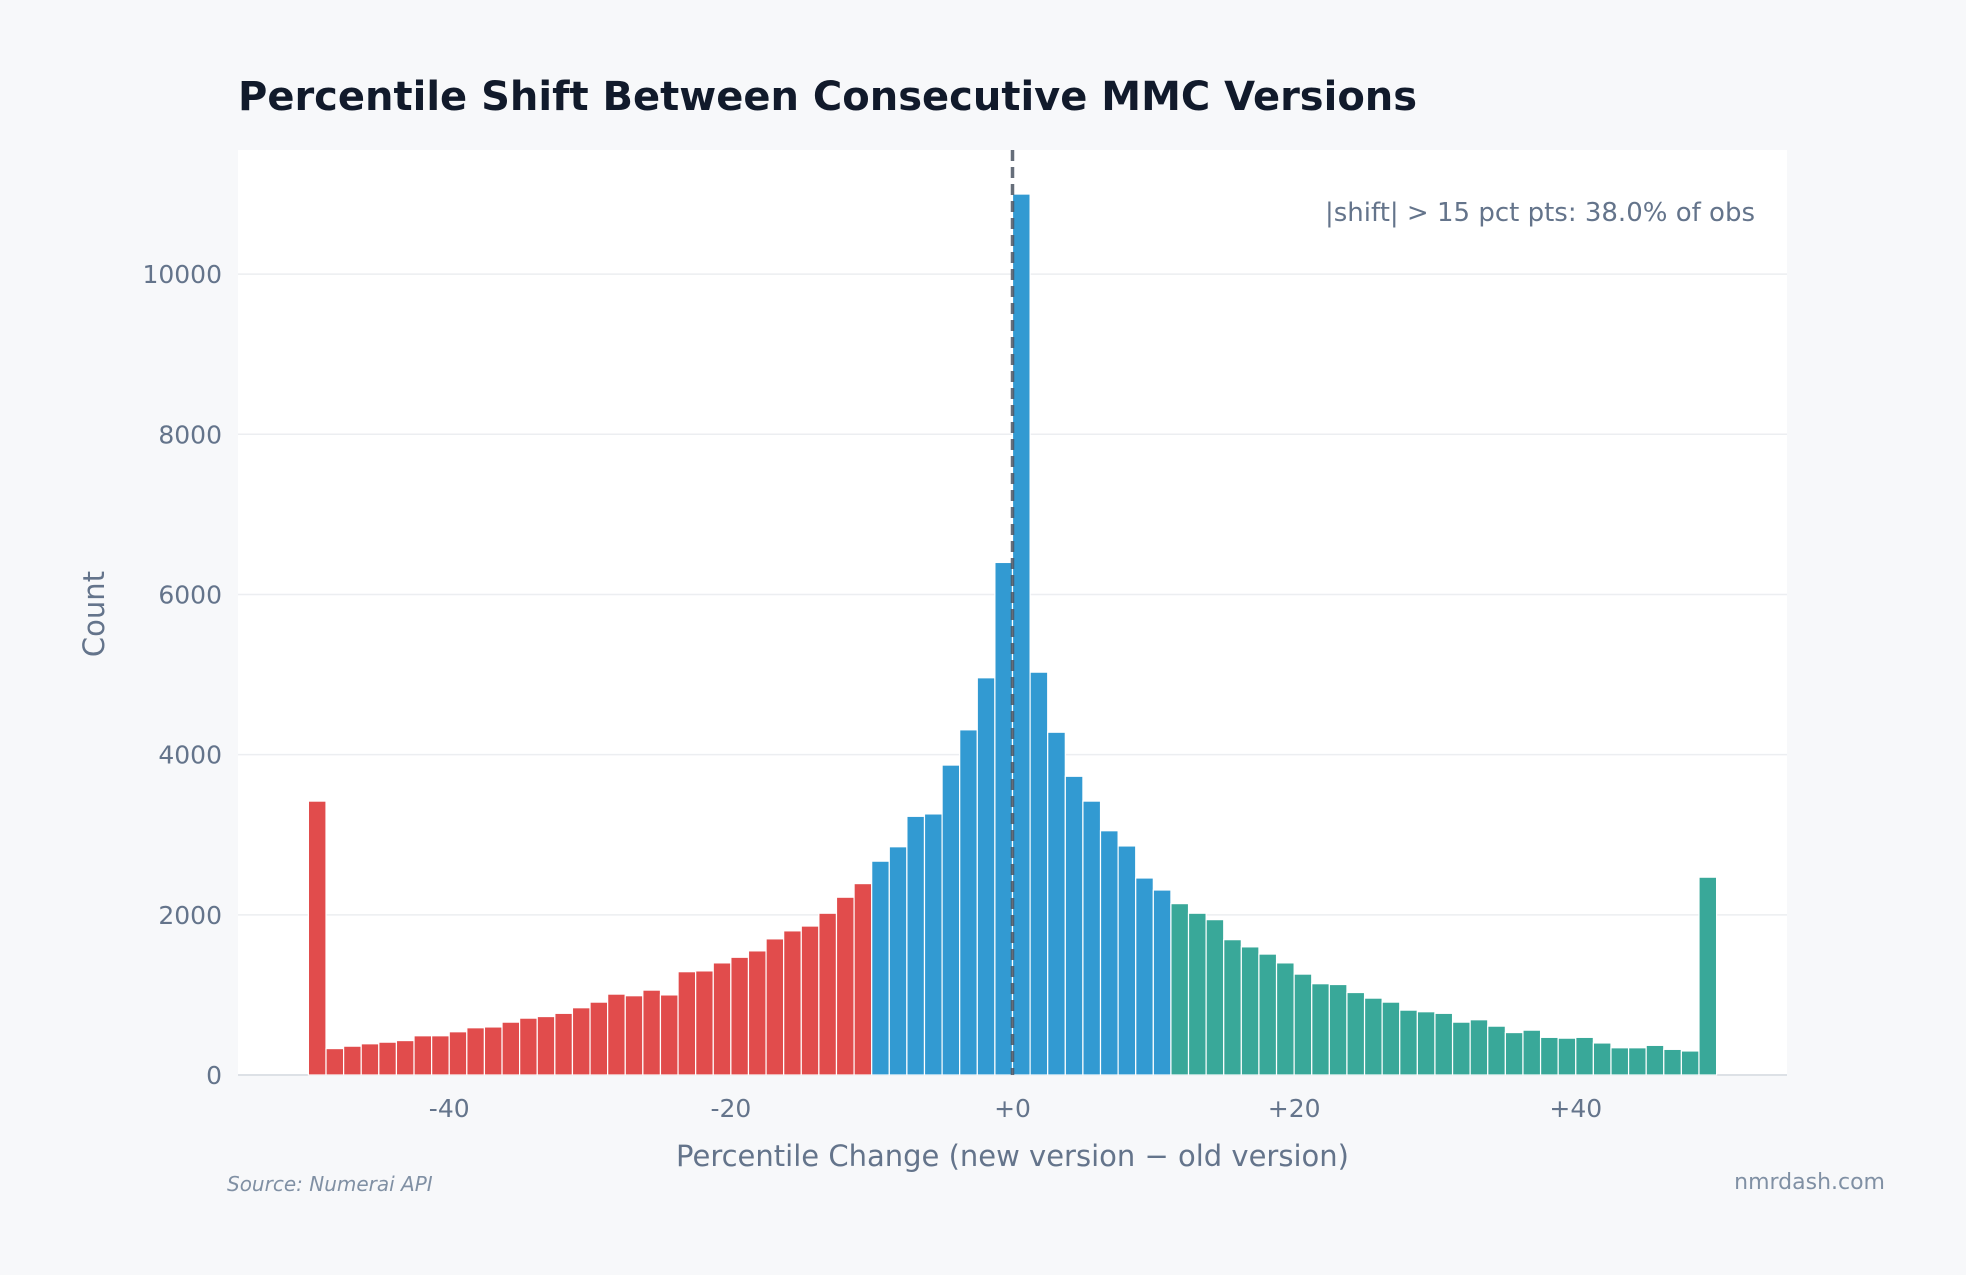 The image size is (1966, 1275). What do you see at coordinates (182, 274) in the screenshot?
I see `y-tick-label: 10000` at bounding box center [182, 274].